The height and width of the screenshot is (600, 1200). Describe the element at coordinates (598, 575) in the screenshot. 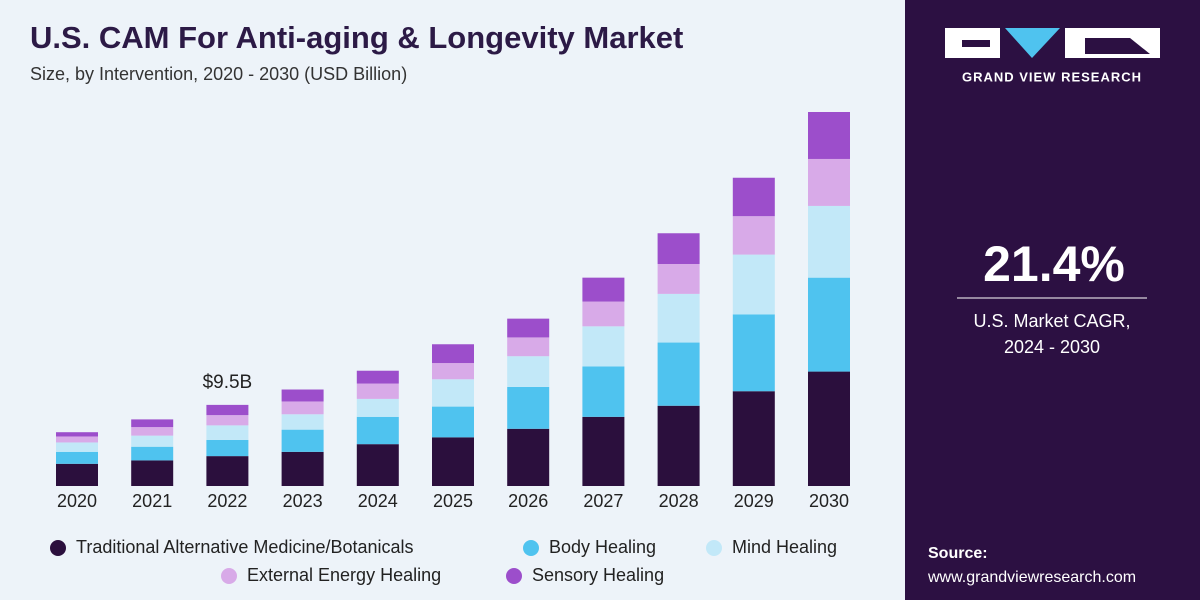

I see `legend-label: Sensory Healing` at that location.